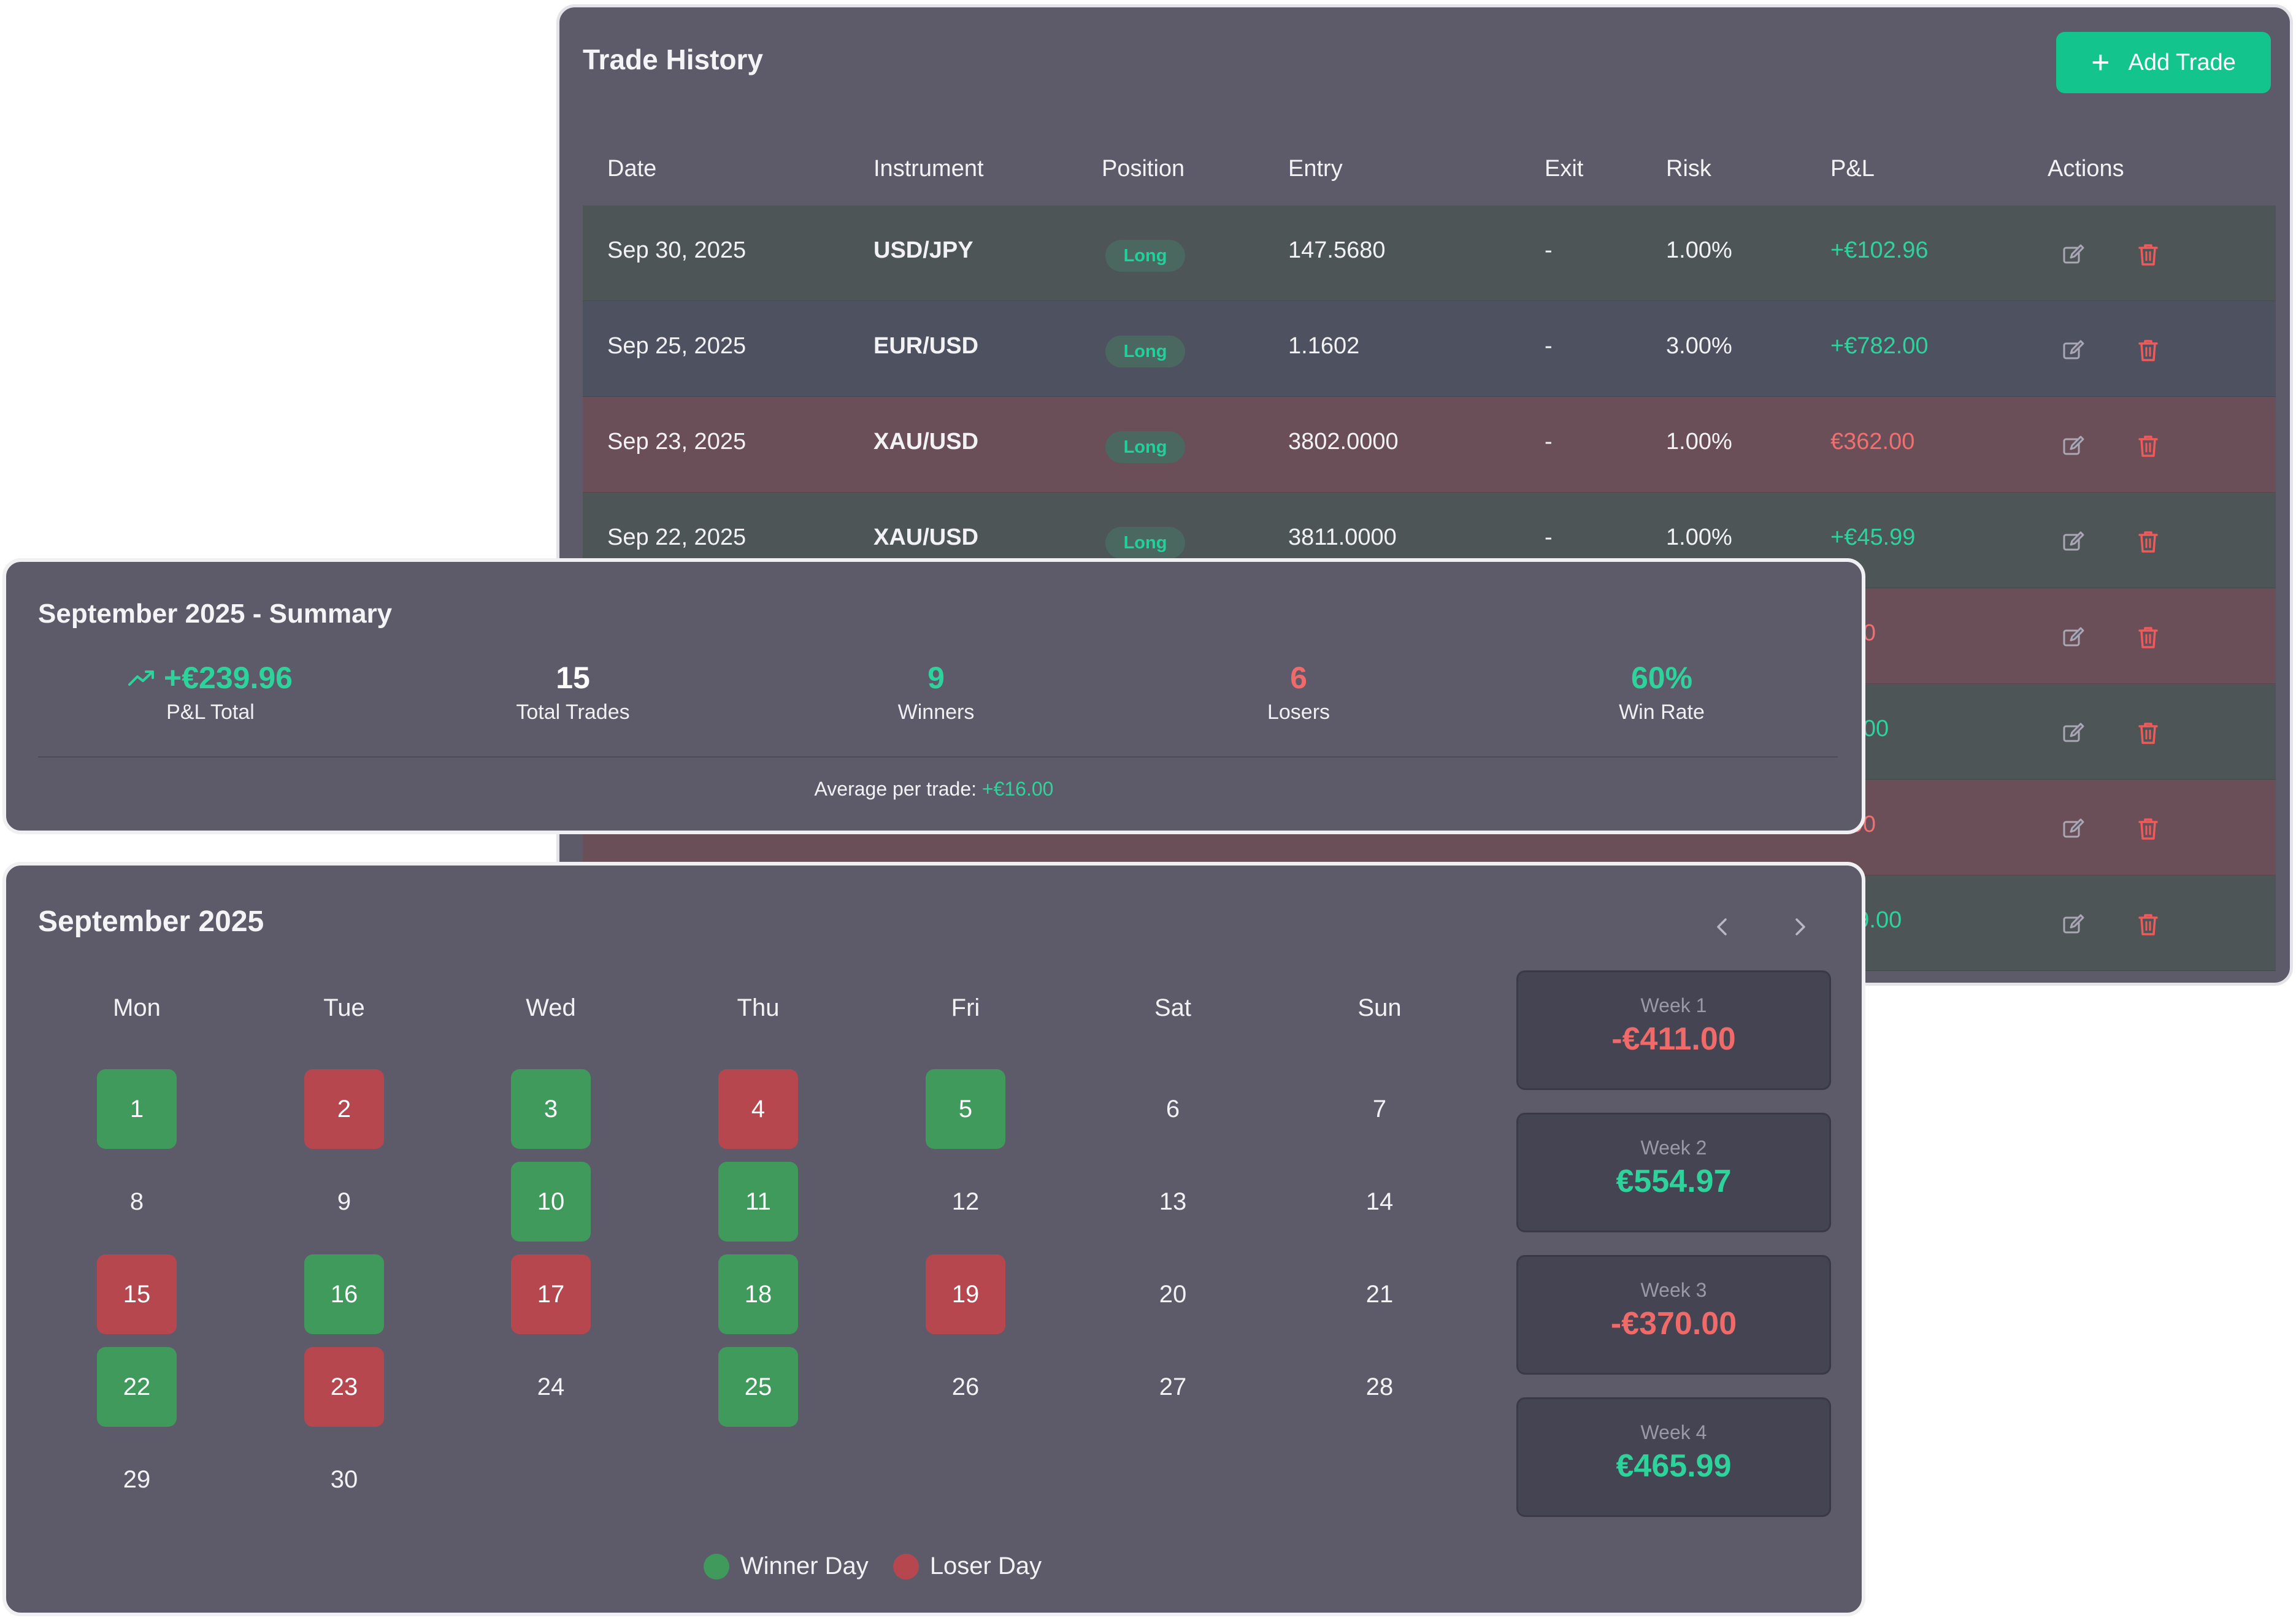  I want to click on week-summary-card: Week 1 -€411.00, so click(1674, 1030).